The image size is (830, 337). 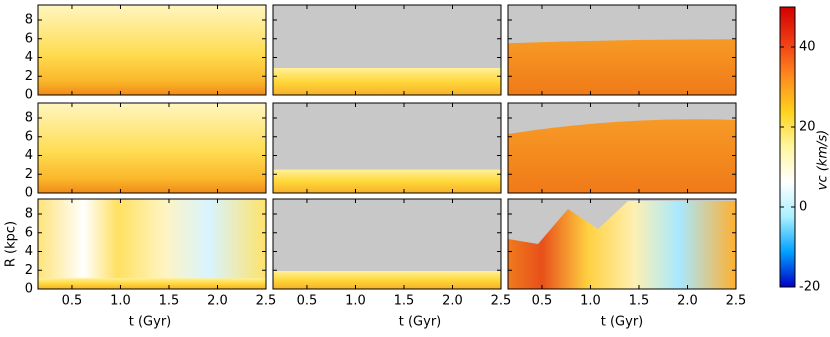 What do you see at coordinates (803, 207) in the screenshot?
I see `colorbar-tick-label: 0` at bounding box center [803, 207].